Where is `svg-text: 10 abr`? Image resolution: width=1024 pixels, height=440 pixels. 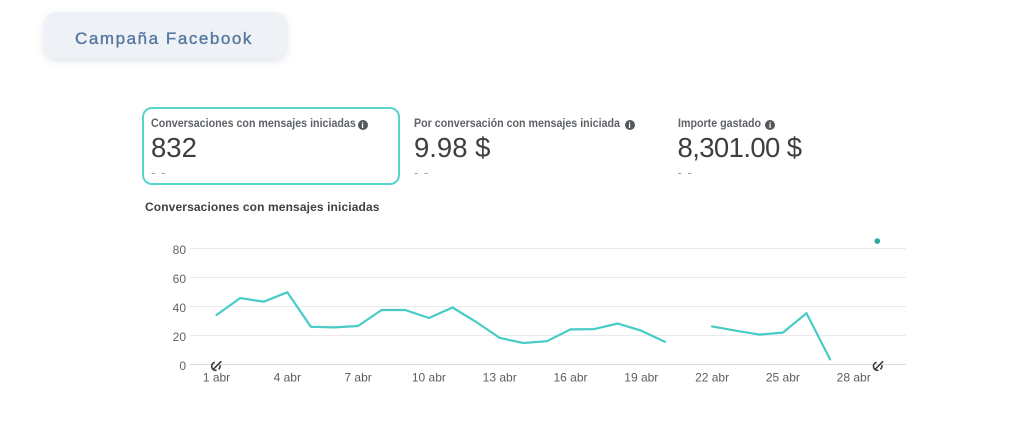
svg-text: 10 abr is located at coordinates (429, 378).